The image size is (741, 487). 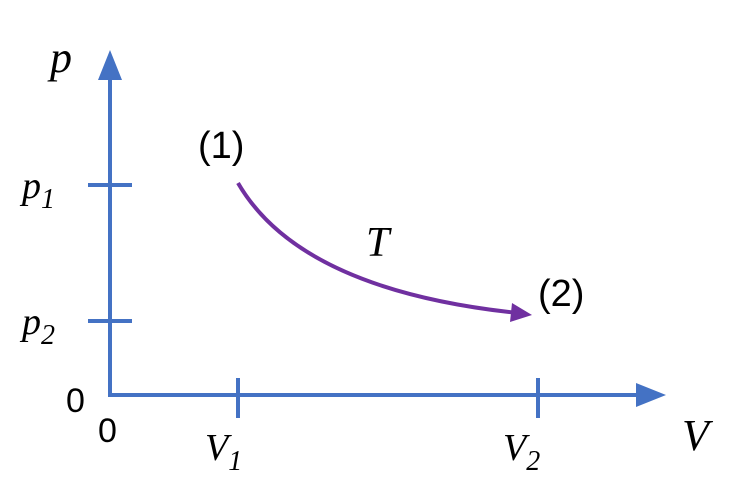 I want to click on y-tick-label: p2, so click(x=37, y=326).